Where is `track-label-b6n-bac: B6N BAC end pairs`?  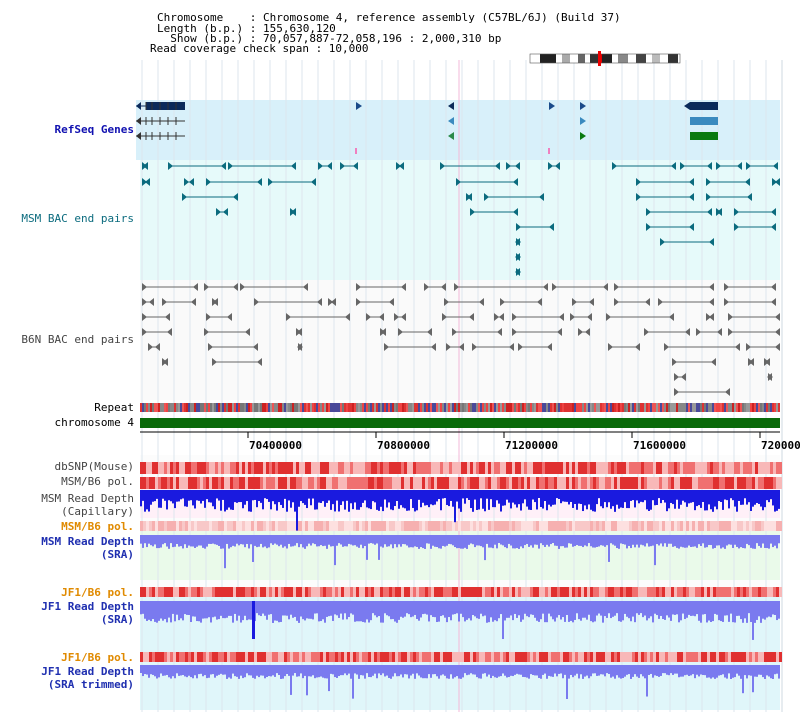 track-label-b6n-bac: B6N BAC end pairs is located at coordinates (77, 339).